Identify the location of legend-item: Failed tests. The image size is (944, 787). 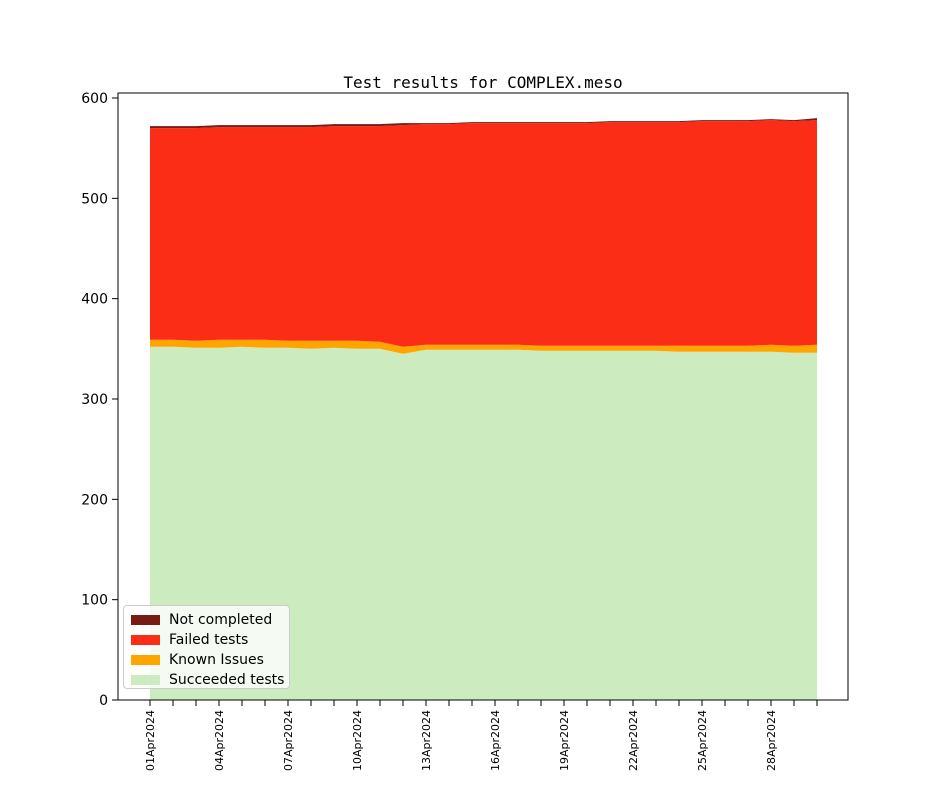
(206, 640).